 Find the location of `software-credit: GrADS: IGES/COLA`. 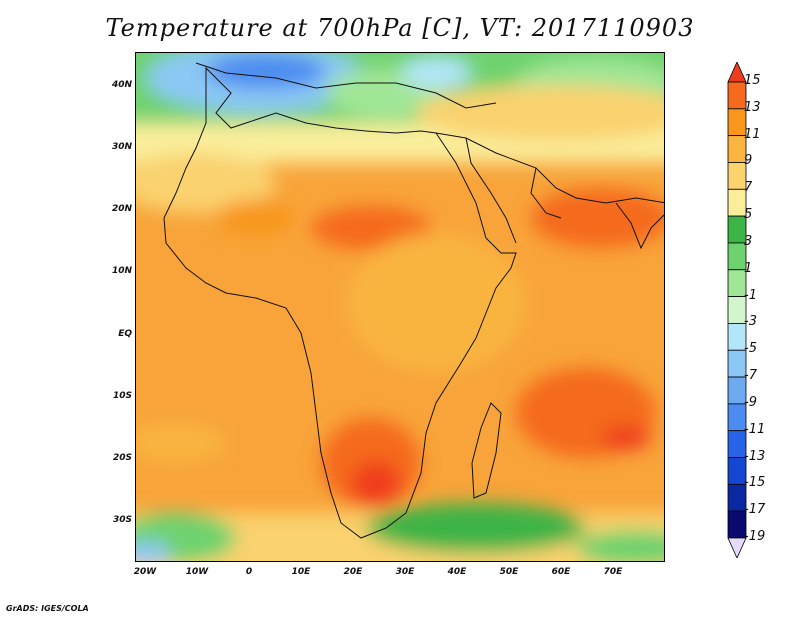

software-credit: GrADS: IGES/COLA is located at coordinates (47, 608).